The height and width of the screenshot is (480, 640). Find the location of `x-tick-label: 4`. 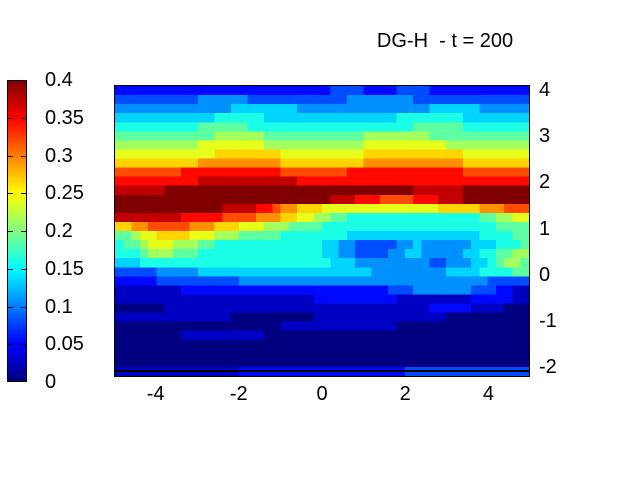

x-tick-label: 4 is located at coordinates (488, 394).